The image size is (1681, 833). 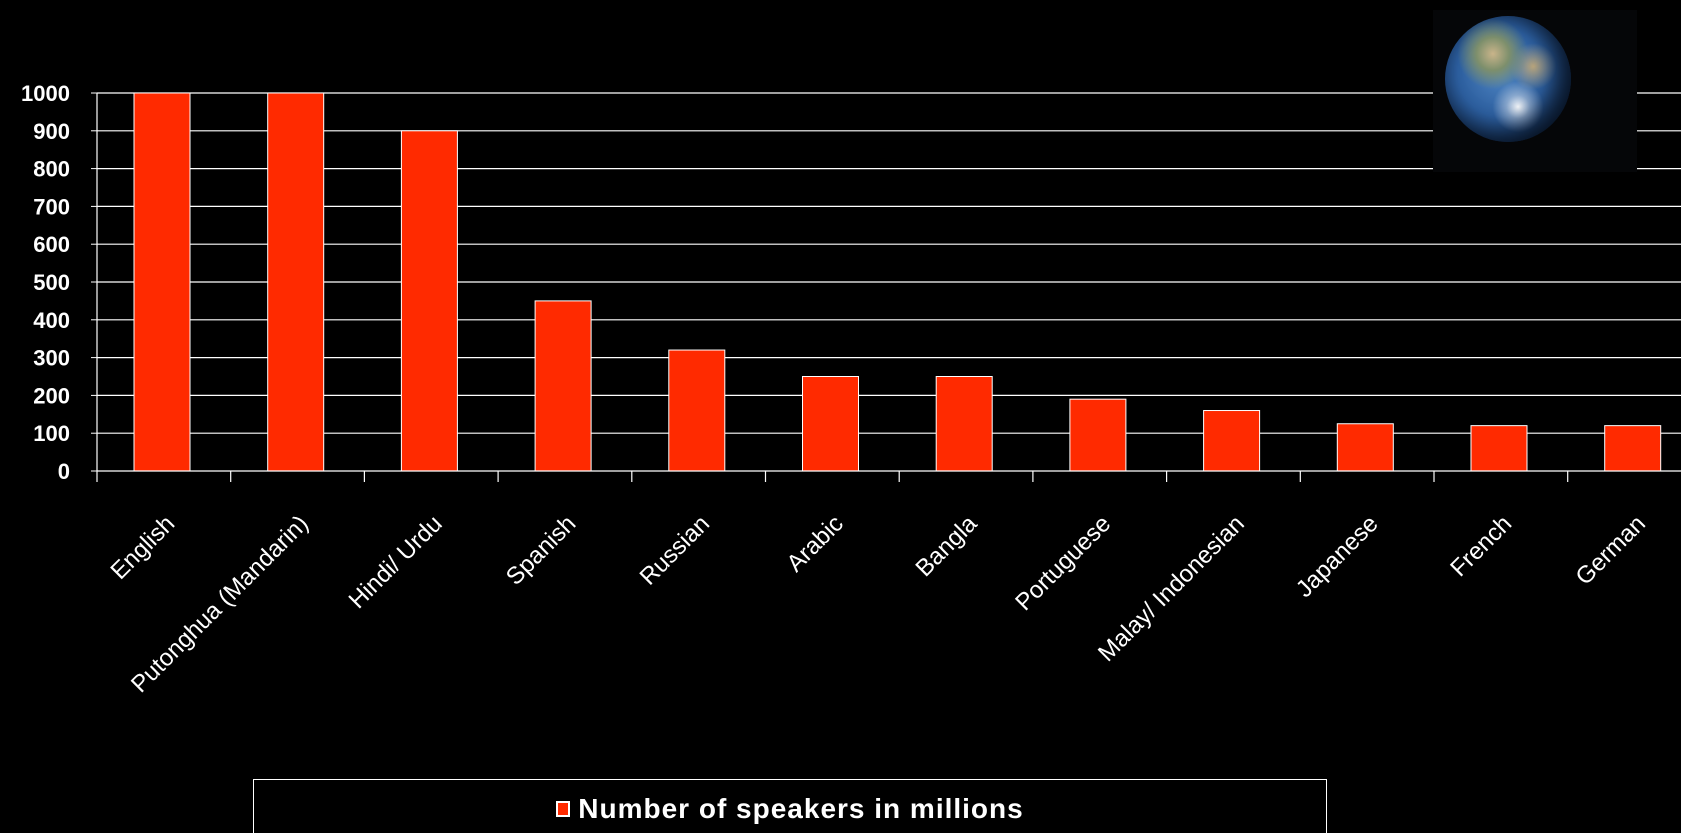 What do you see at coordinates (64, 471) in the screenshot?
I see `y-tick-label: 0` at bounding box center [64, 471].